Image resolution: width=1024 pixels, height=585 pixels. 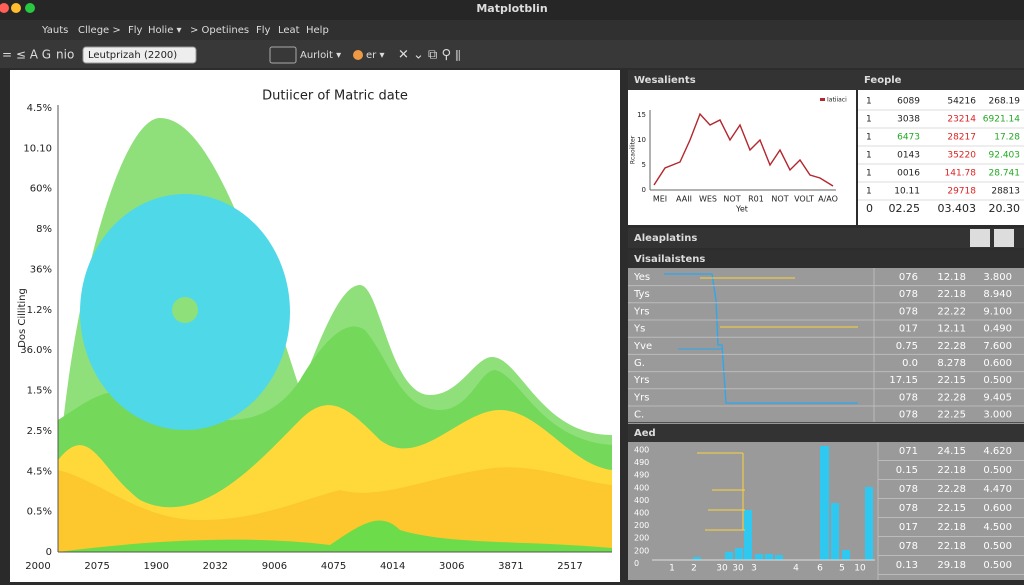 What do you see at coordinates (1005, 208) in the screenshot?
I see `table-cell: 20.30` at bounding box center [1005, 208].